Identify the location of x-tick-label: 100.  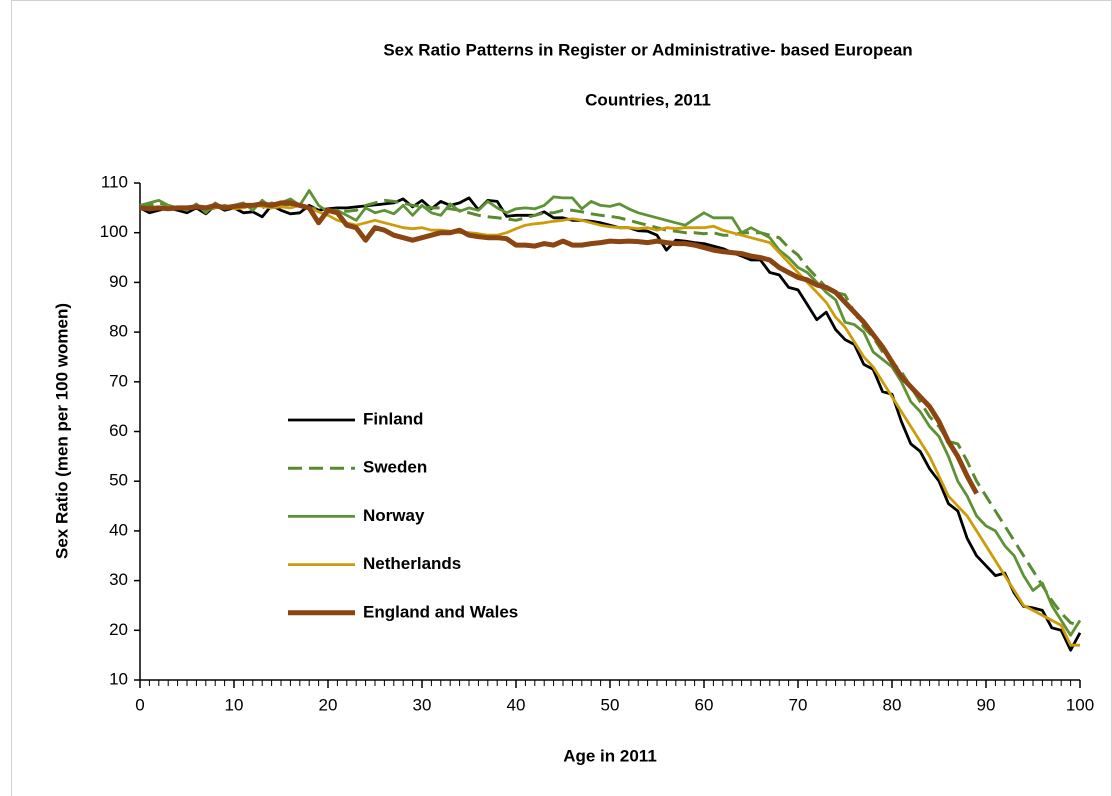
(1080, 704).